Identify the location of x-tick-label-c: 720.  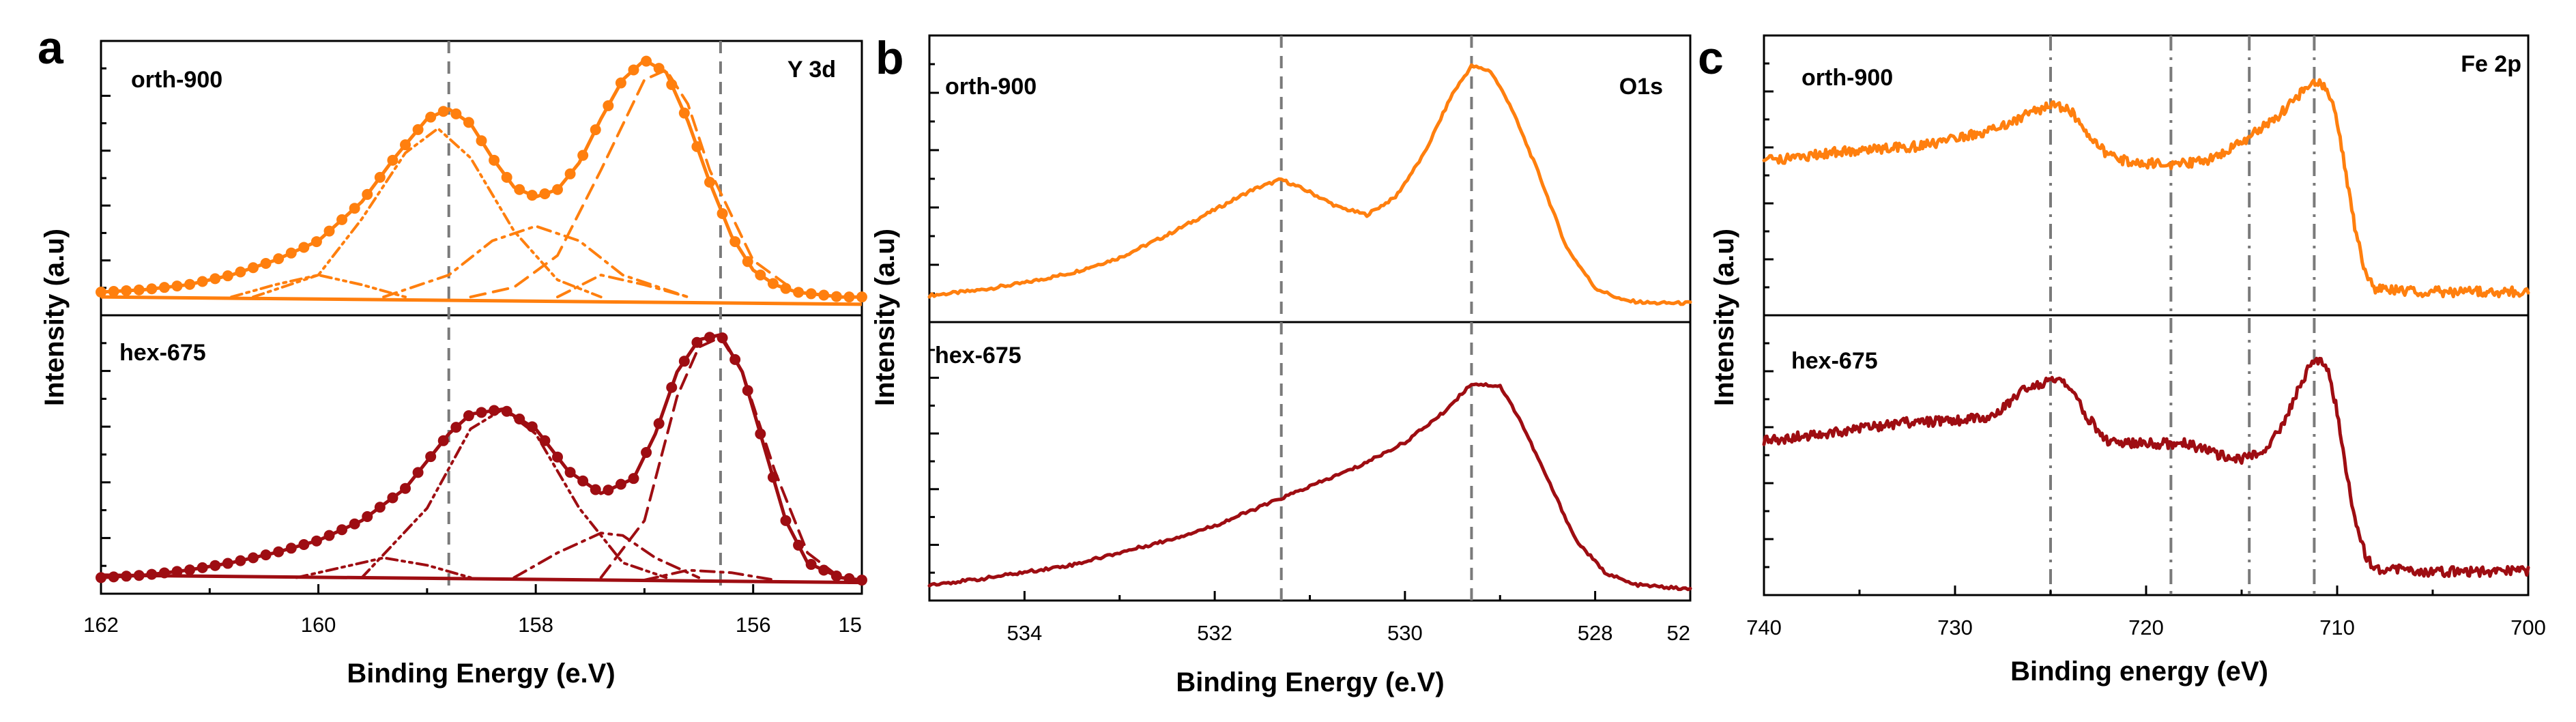
(2146, 627).